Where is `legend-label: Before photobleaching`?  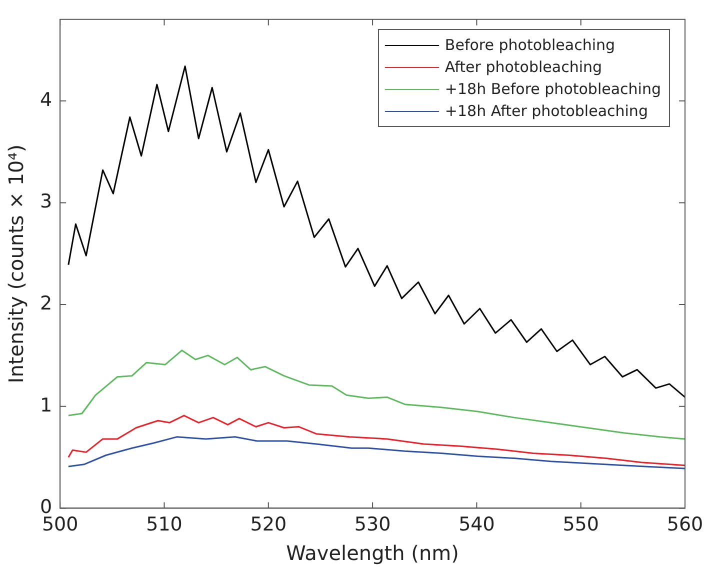 legend-label: Before photobleaching is located at coordinates (530, 45).